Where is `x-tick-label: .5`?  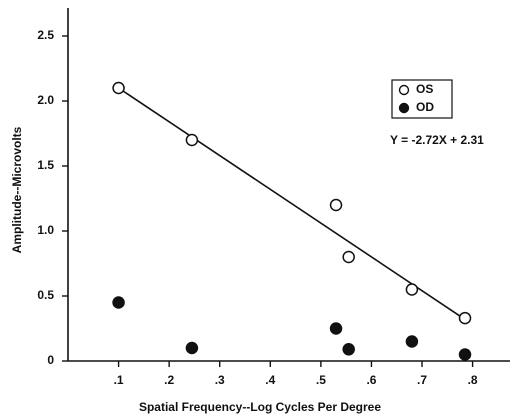 x-tick-label: .5 is located at coordinates (321, 380).